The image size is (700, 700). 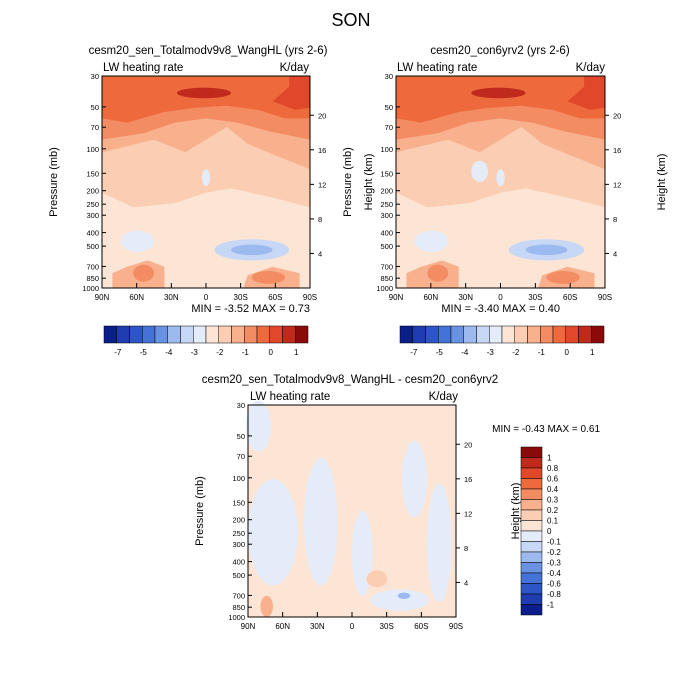 What do you see at coordinates (296, 352) in the screenshot?
I see `colorbar-label: 1` at bounding box center [296, 352].